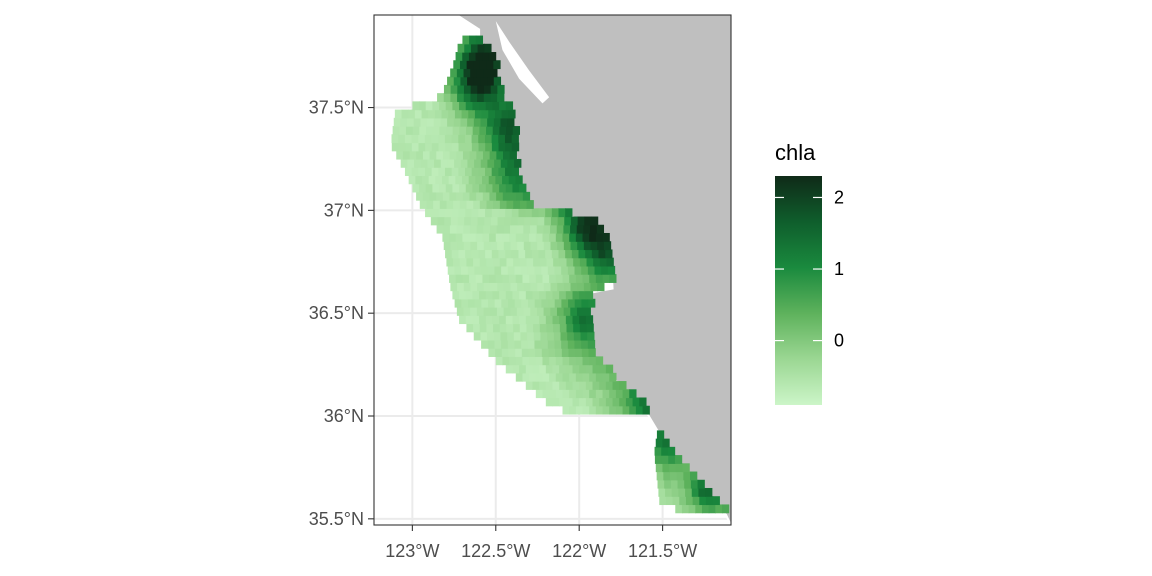 The width and height of the screenshot is (1152, 576). What do you see at coordinates (344, 416) in the screenshot?
I see `y-tick-label-1: 36°N` at bounding box center [344, 416].